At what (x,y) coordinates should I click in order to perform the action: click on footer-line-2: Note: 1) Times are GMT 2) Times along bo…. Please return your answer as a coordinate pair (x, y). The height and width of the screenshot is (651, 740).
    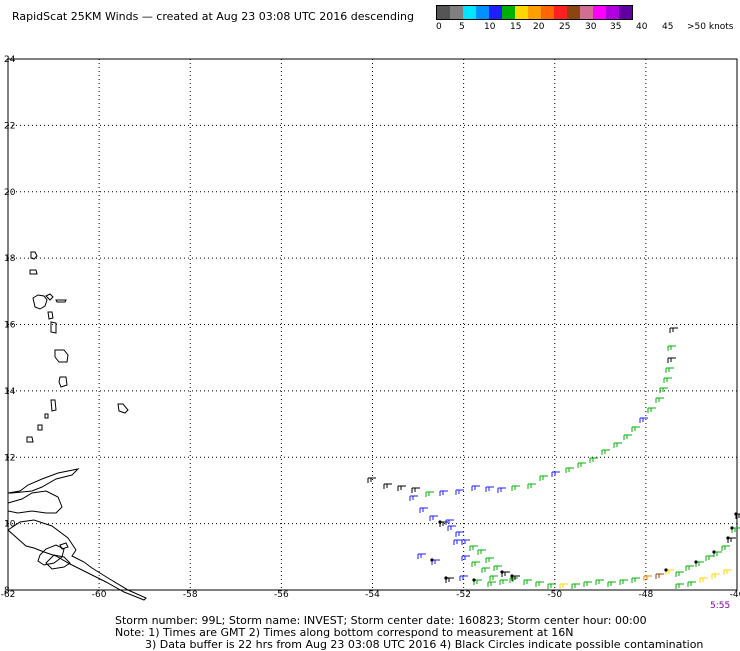
    Looking at the image, I should click on (344, 632).